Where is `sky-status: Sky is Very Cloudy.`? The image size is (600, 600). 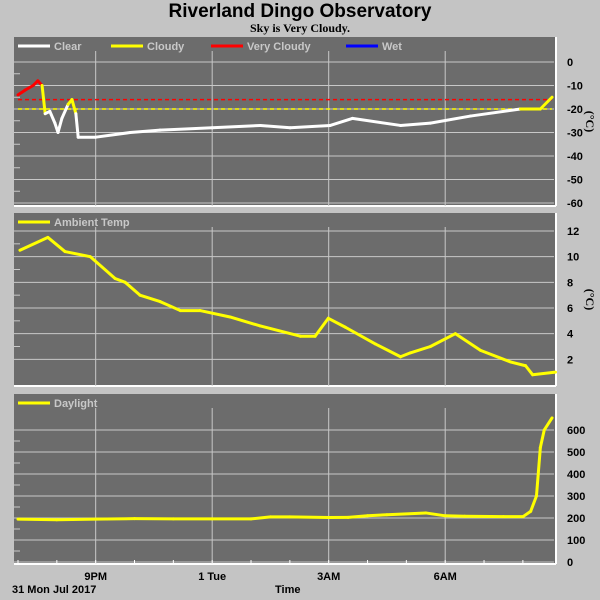 sky-status: Sky is Very Cloudy. is located at coordinates (300, 28).